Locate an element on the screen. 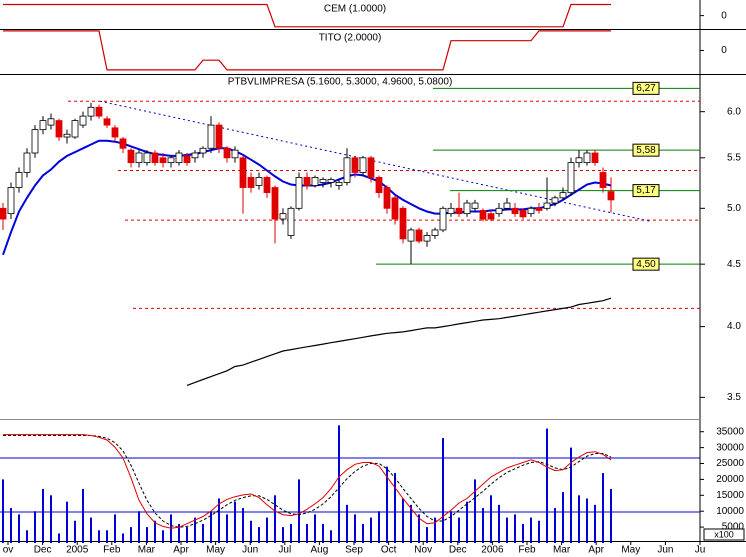 Image resolution: width=746 pixels, height=557 pixels. x-tick-label: Jun is located at coordinates (250, 550).